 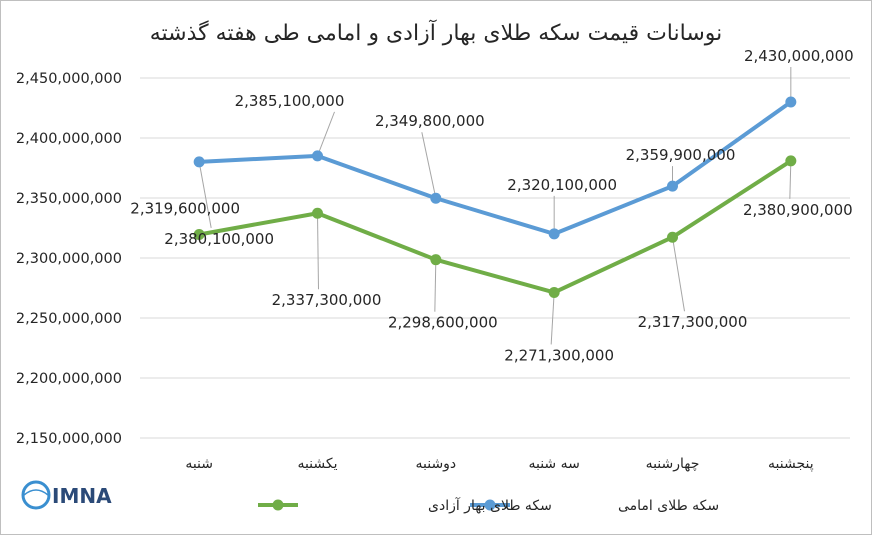 I want to click on logo-globe-icon, so click(x=36, y=495).